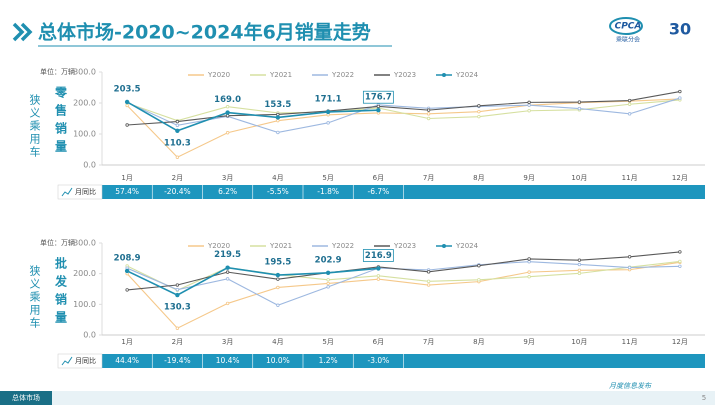  I want to click on yoy-value: 44.4%, so click(127, 360).